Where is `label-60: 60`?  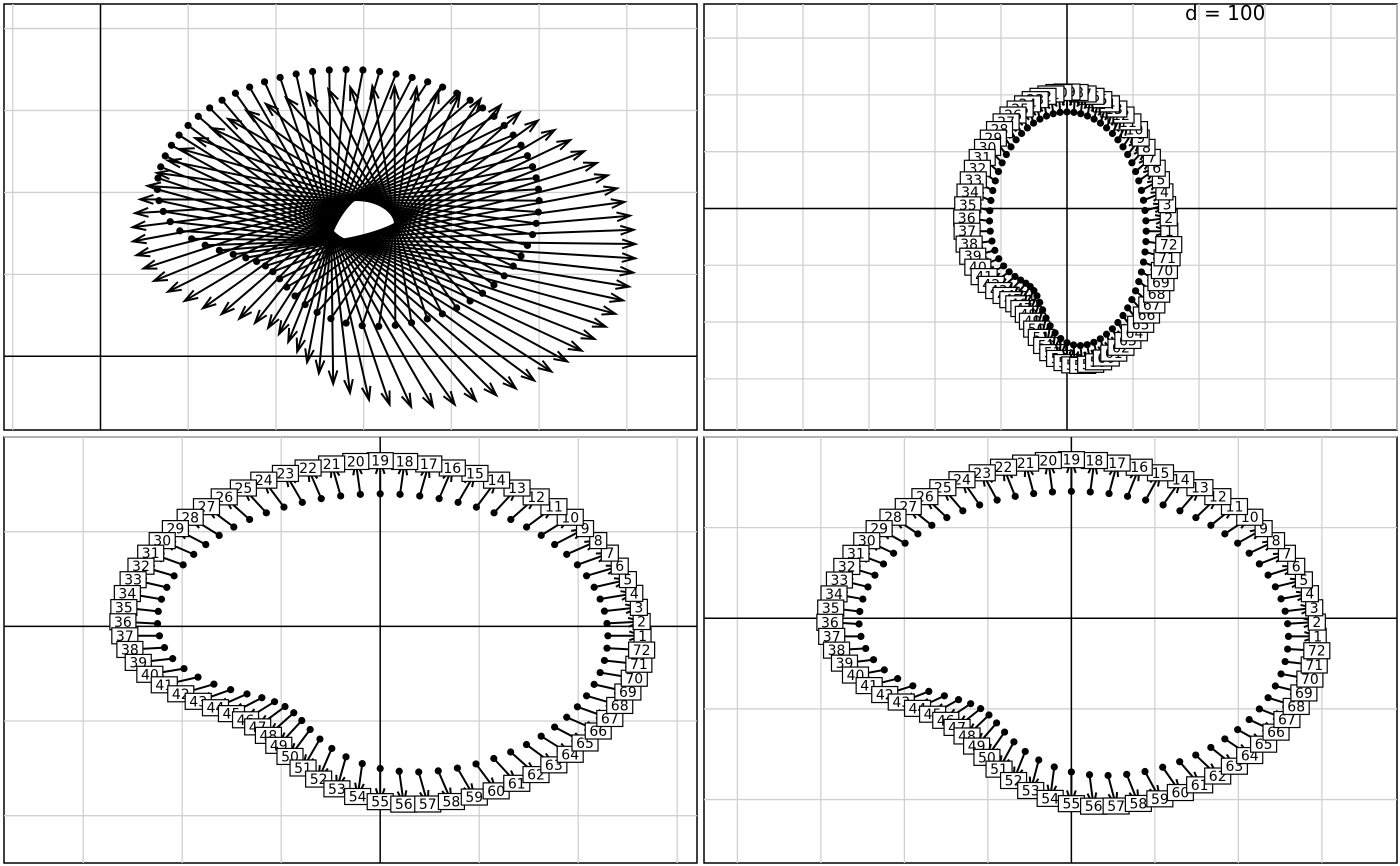 label-60: 60 is located at coordinates (496, 792).